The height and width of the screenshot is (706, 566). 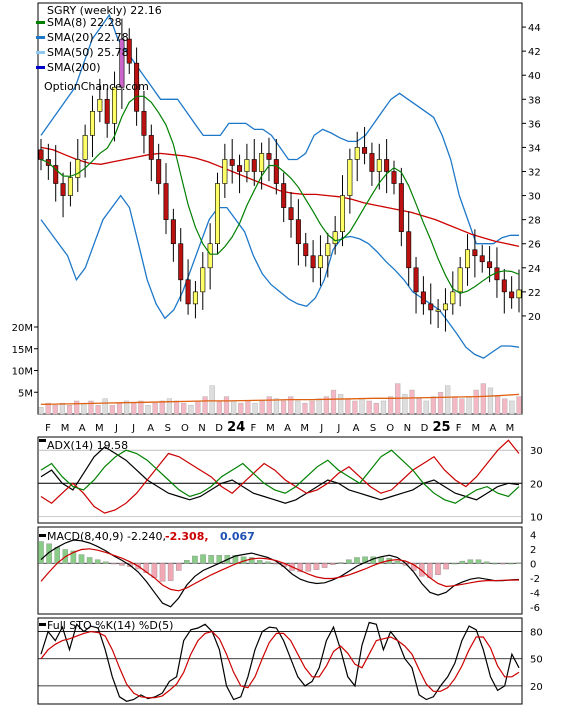 I want to click on macd-value-label: -2.308,, so click(x=187, y=536).